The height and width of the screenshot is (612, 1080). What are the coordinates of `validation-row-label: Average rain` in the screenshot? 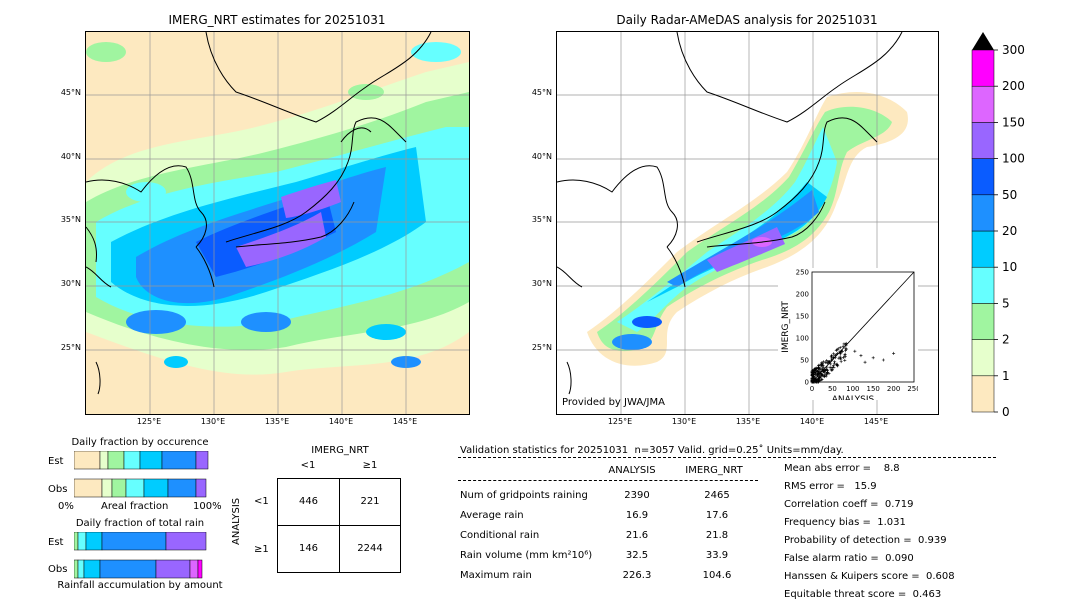 It's located at (492, 515).